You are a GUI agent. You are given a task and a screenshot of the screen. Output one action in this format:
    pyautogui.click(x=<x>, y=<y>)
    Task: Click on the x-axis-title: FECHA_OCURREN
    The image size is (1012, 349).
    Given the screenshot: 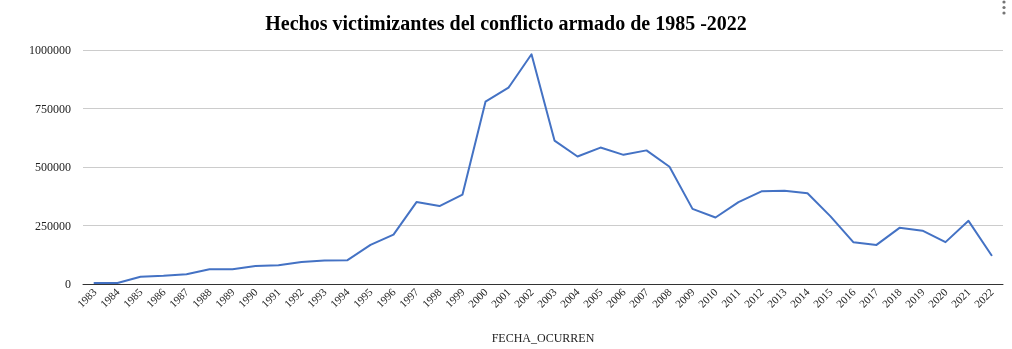 What is the action you would take?
    pyautogui.click(x=543, y=338)
    